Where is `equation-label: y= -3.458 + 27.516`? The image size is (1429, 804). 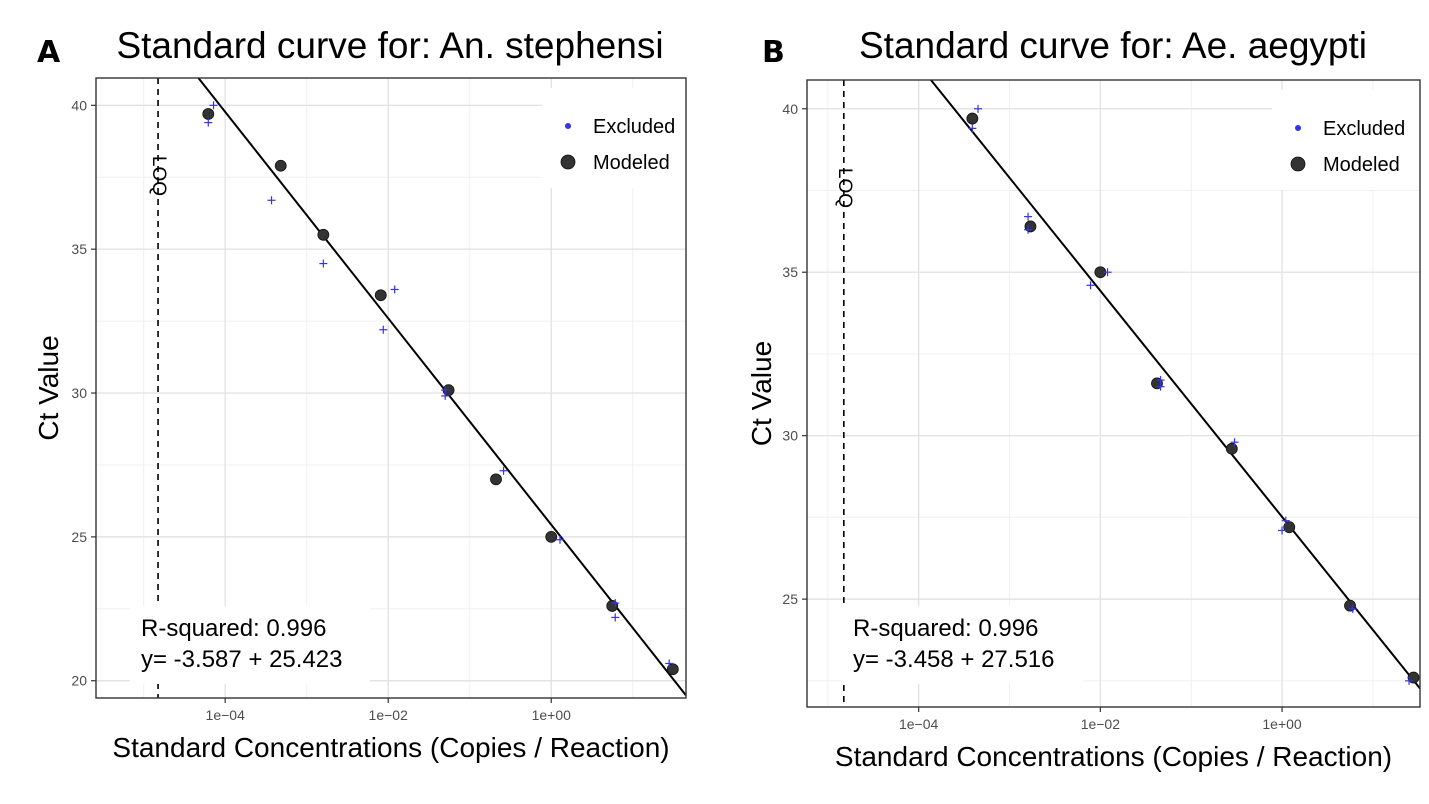
equation-label: y= -3.458 + 27.516 is located at coordinates (954, 659).